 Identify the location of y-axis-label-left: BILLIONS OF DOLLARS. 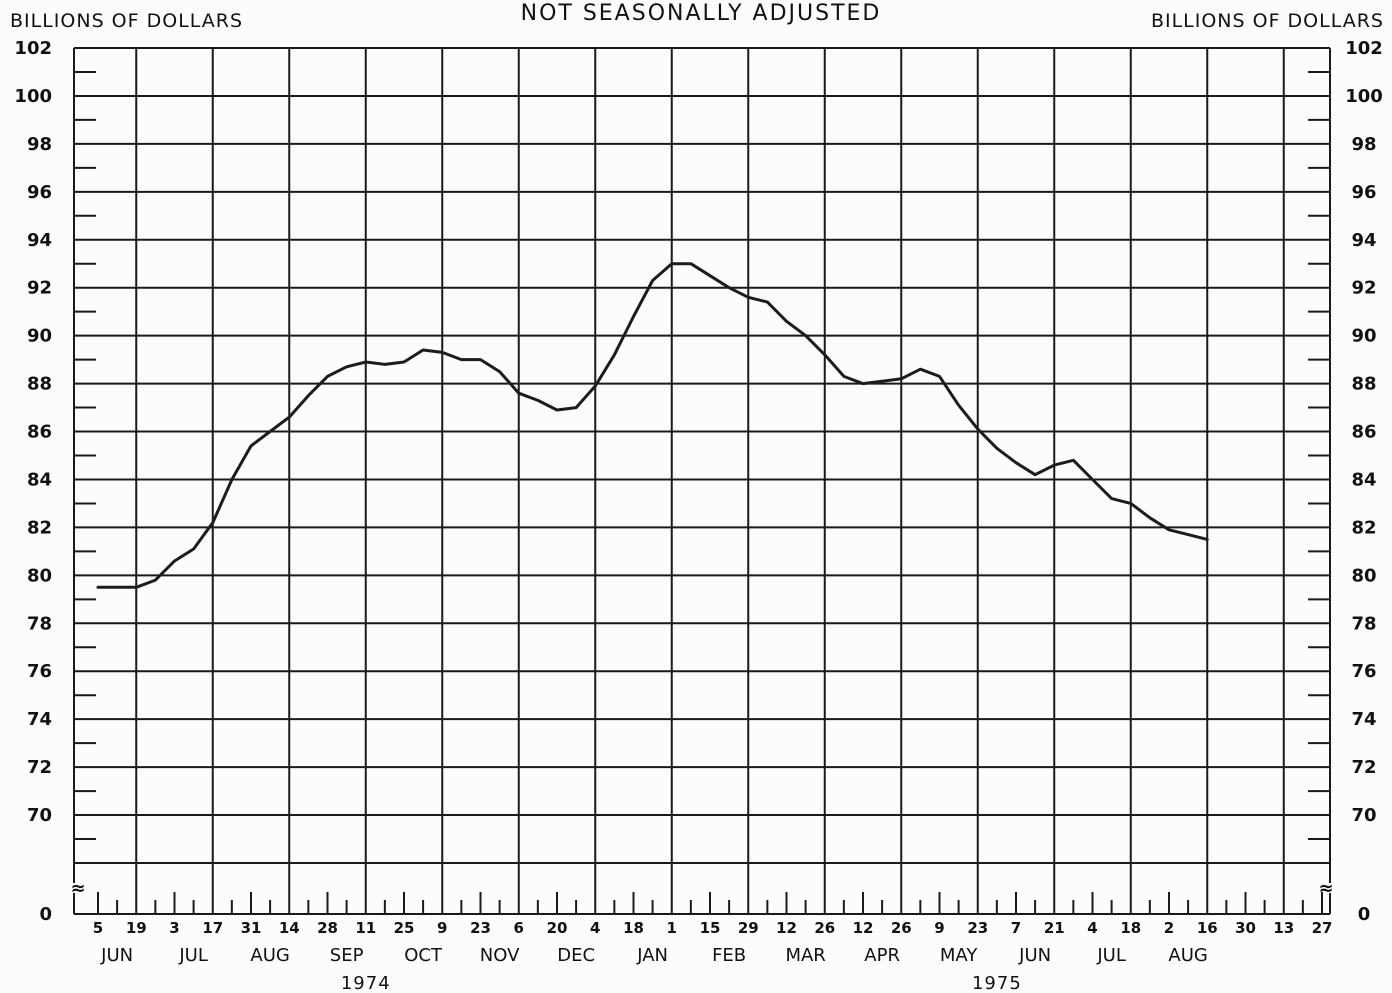
(126, 21).